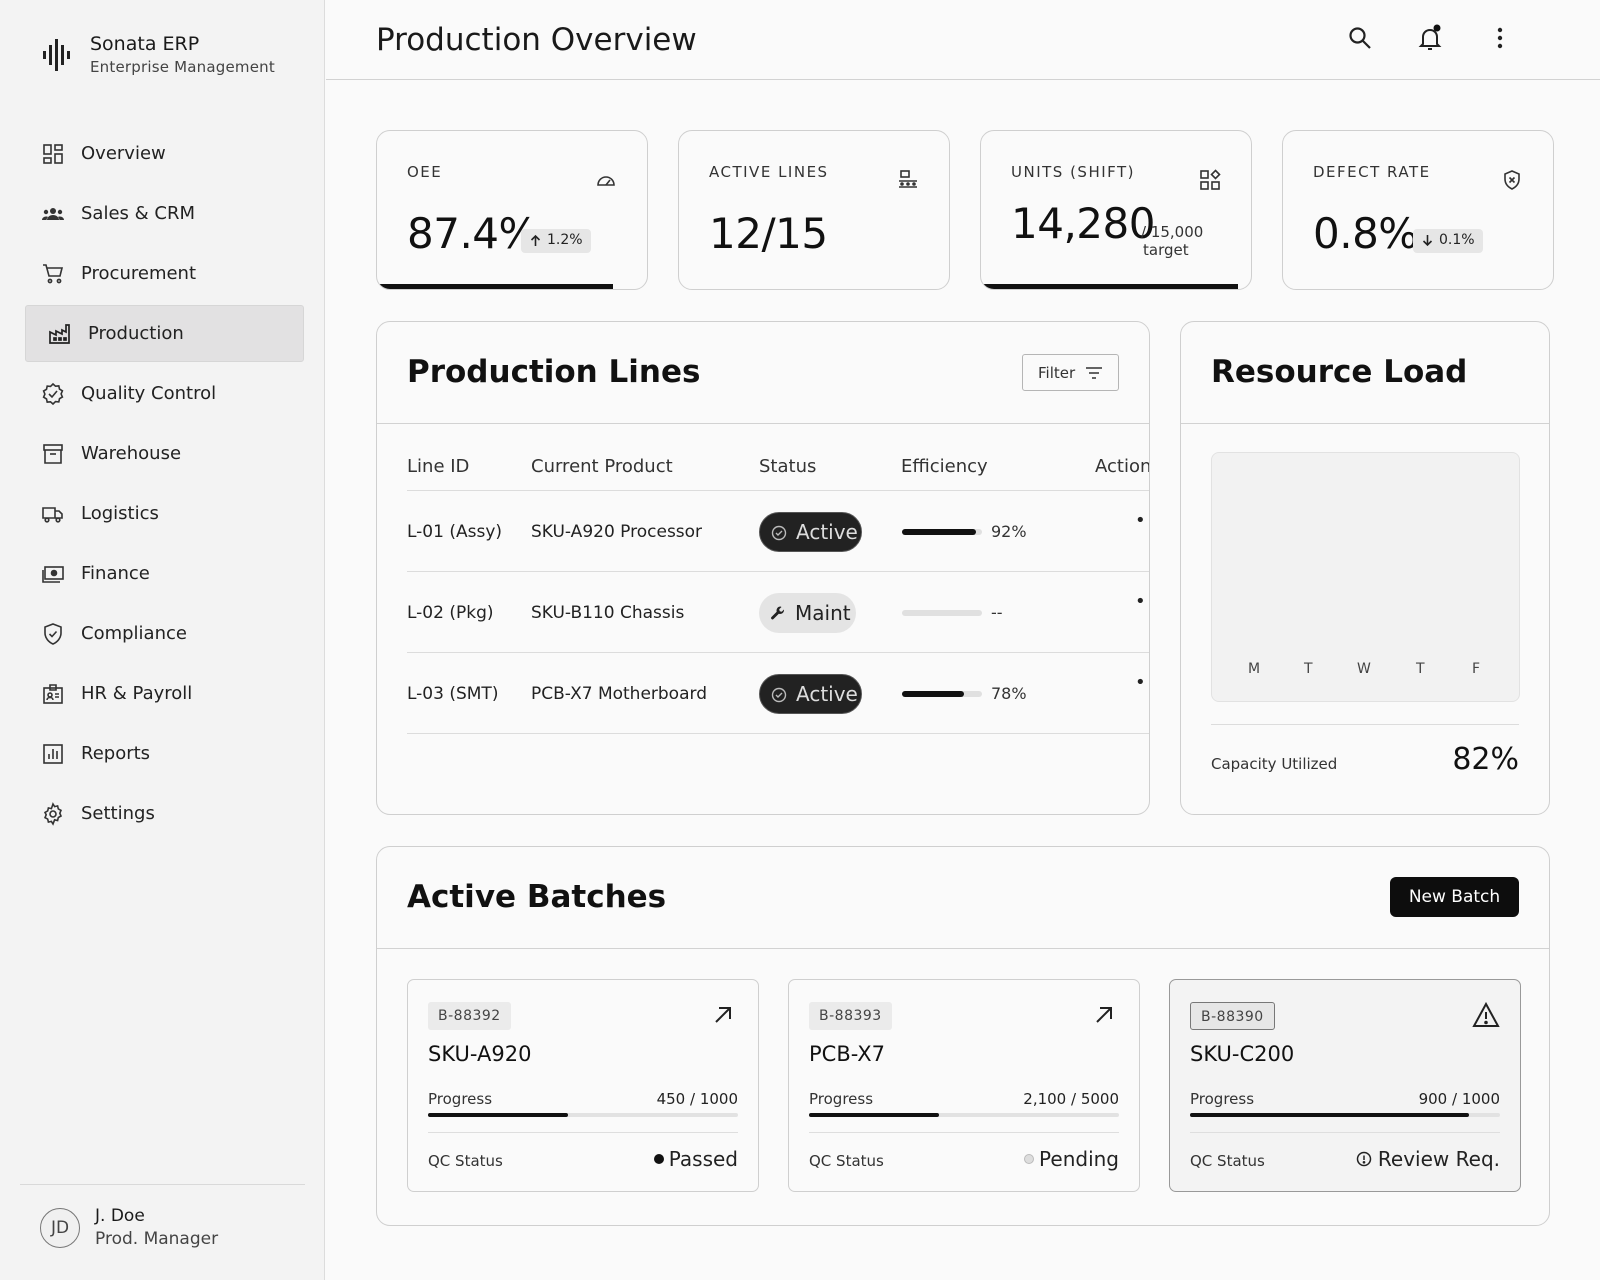 The width and height of the screenshot is (1600, 1280). I want to click on brand-subtitle: Enterprise Management, so click(182, 67).